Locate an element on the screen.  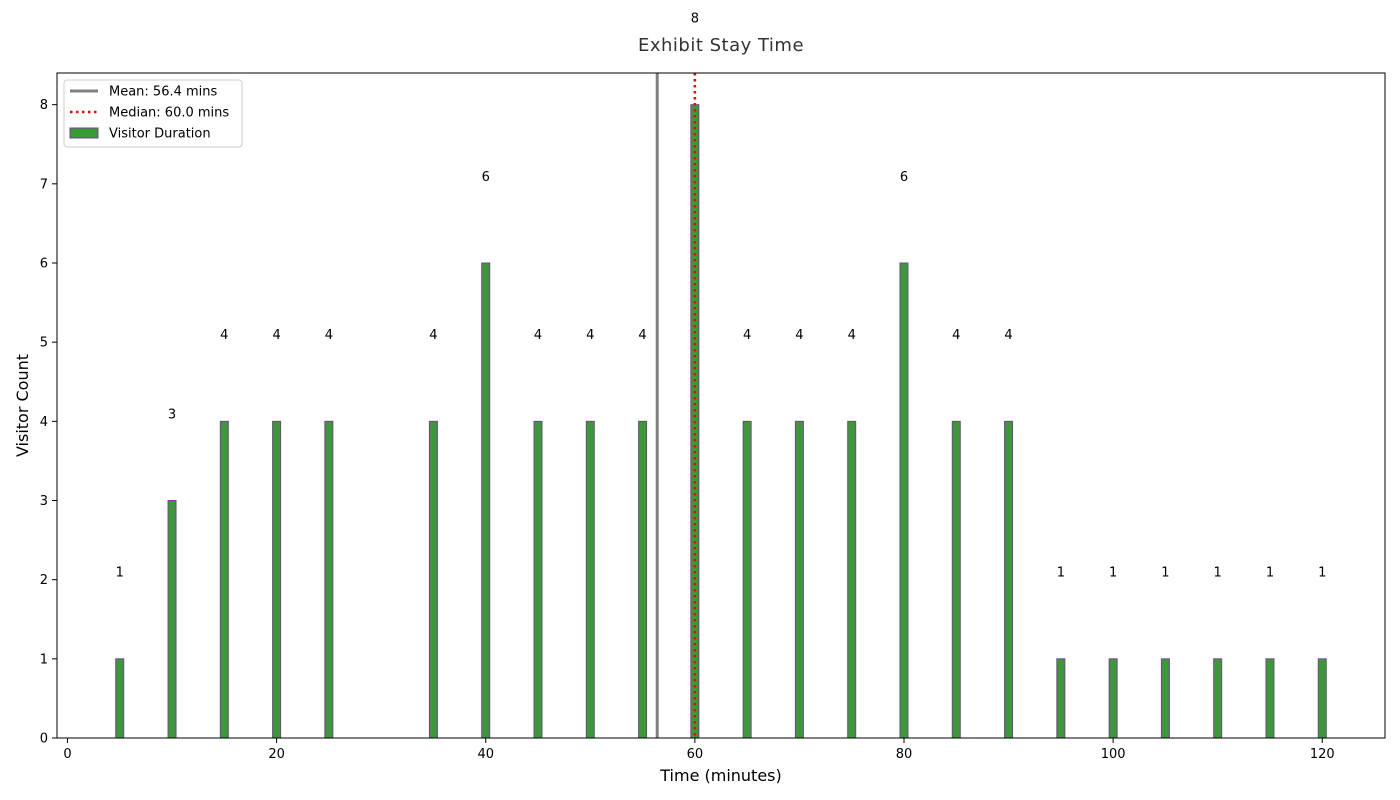
chart-title: Exhibit Stay Time is located at coordinates (721, 45).